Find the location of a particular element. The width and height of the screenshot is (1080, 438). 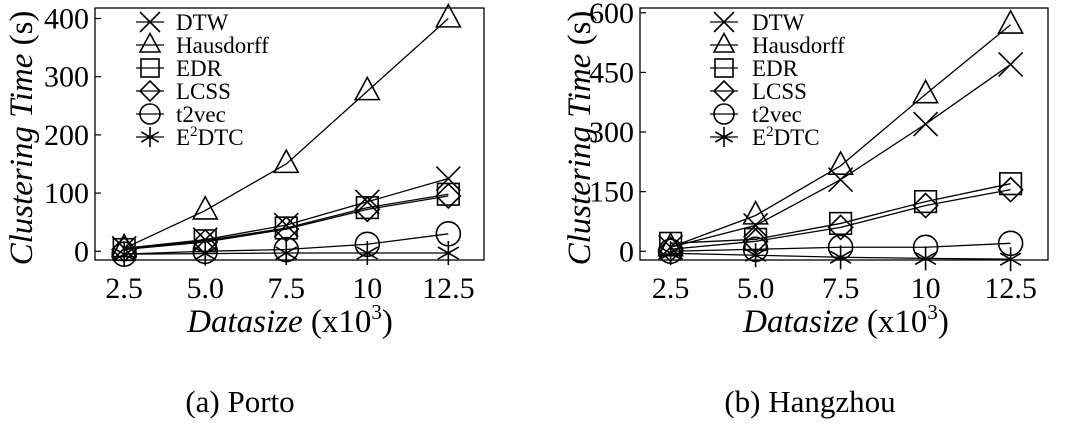

series-edr is located at coordinates (840, 213).